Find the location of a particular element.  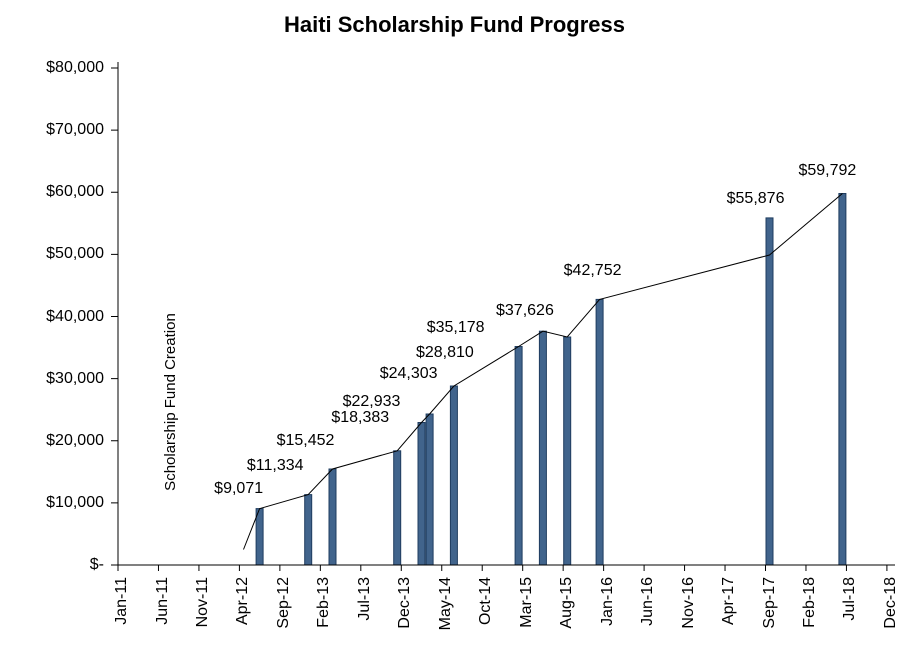

bar-value-label: $59,792 is located at coordinates (827, 170).